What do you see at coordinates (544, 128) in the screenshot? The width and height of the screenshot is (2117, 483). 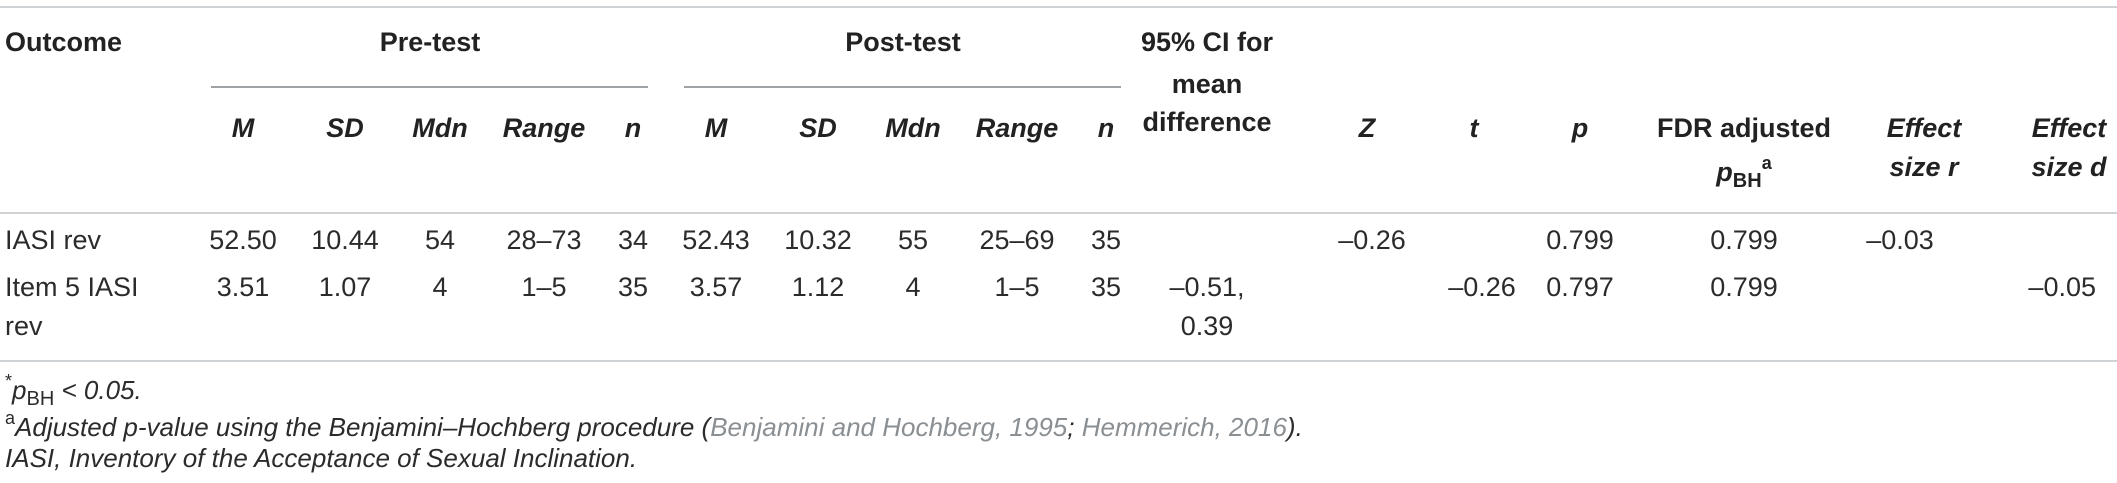 I see `header-pre-range: Range` at bounding box center [544, 128].